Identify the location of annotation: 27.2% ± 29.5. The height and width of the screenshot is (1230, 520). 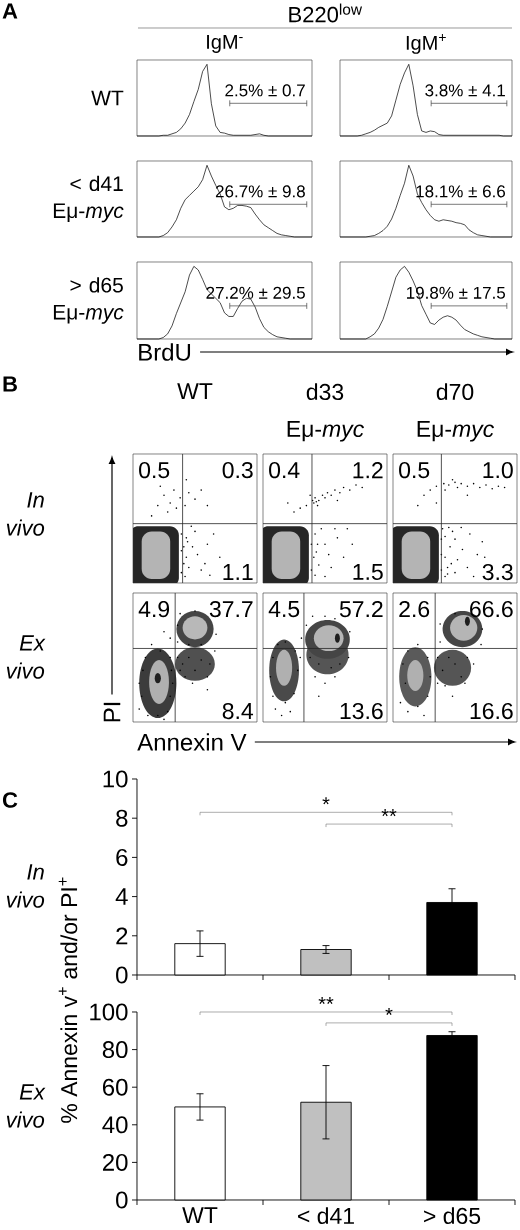
(255, 292).